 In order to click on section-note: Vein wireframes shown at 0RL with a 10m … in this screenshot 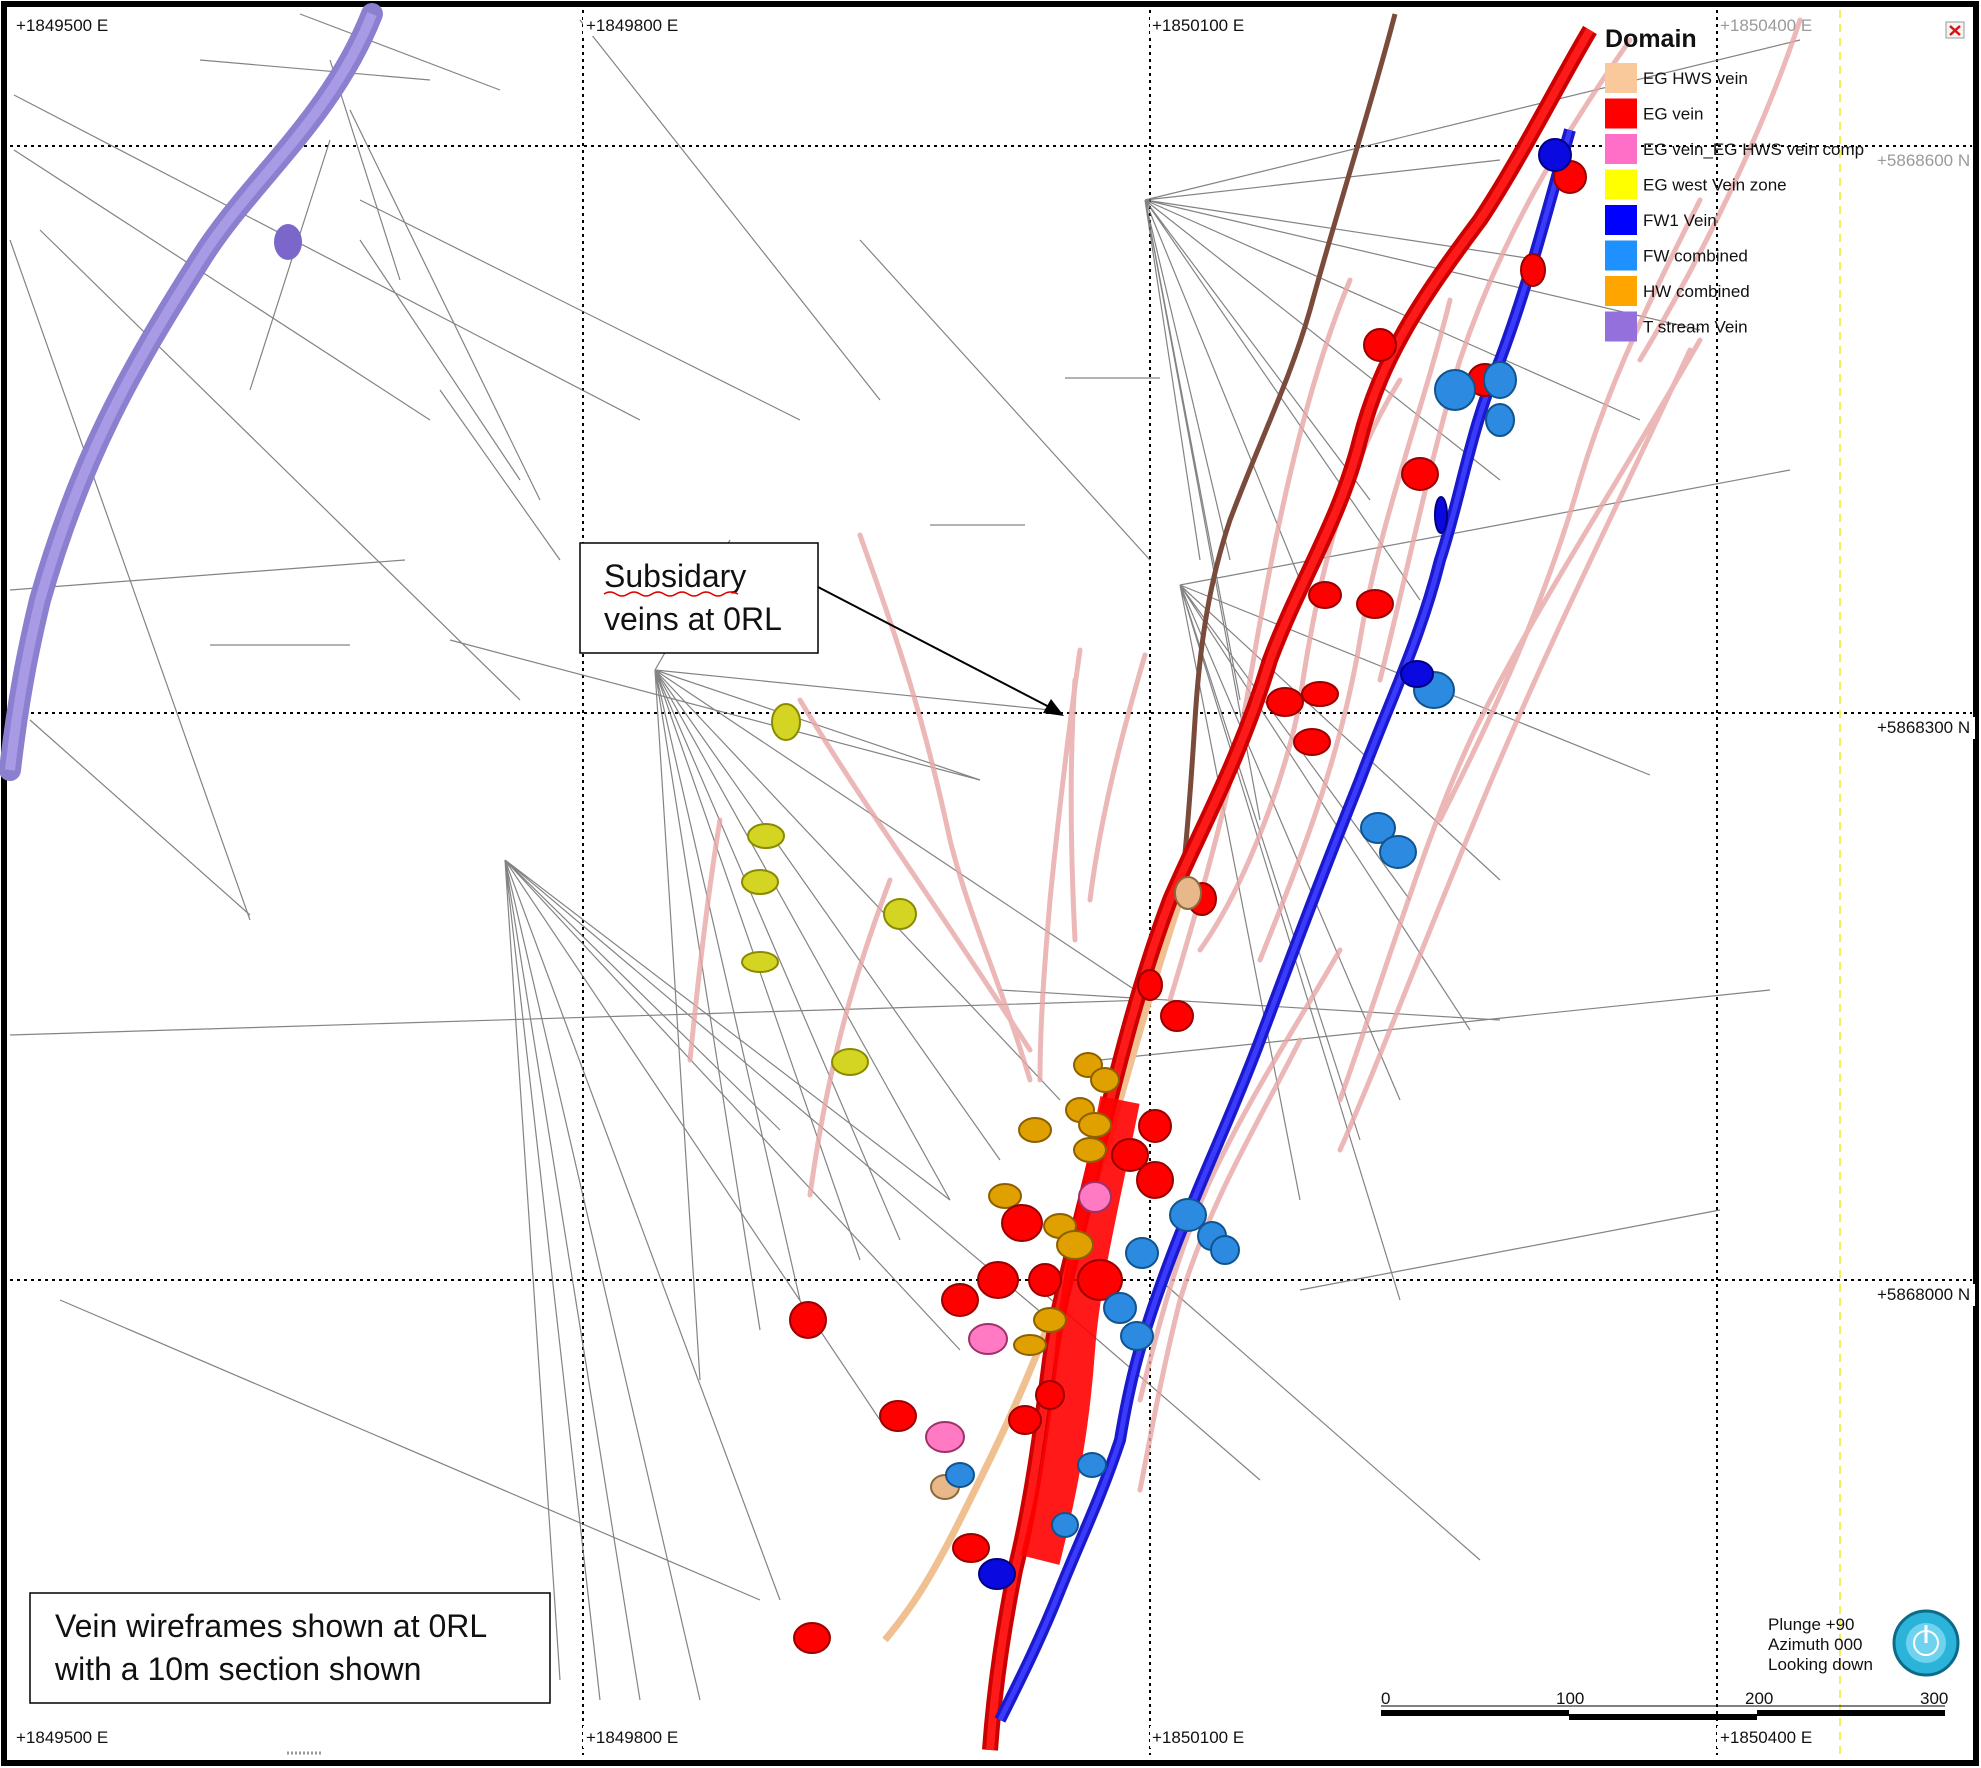, I will do `click(290, 1648)`.